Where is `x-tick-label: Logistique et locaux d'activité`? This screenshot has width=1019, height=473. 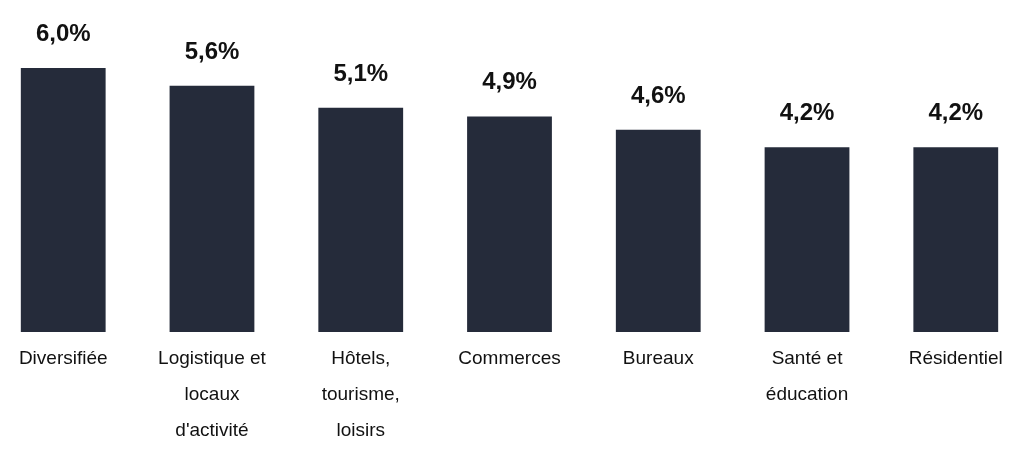 x-tick-label: Logistique et locaux d'activité is located at coordinates (212, 393).